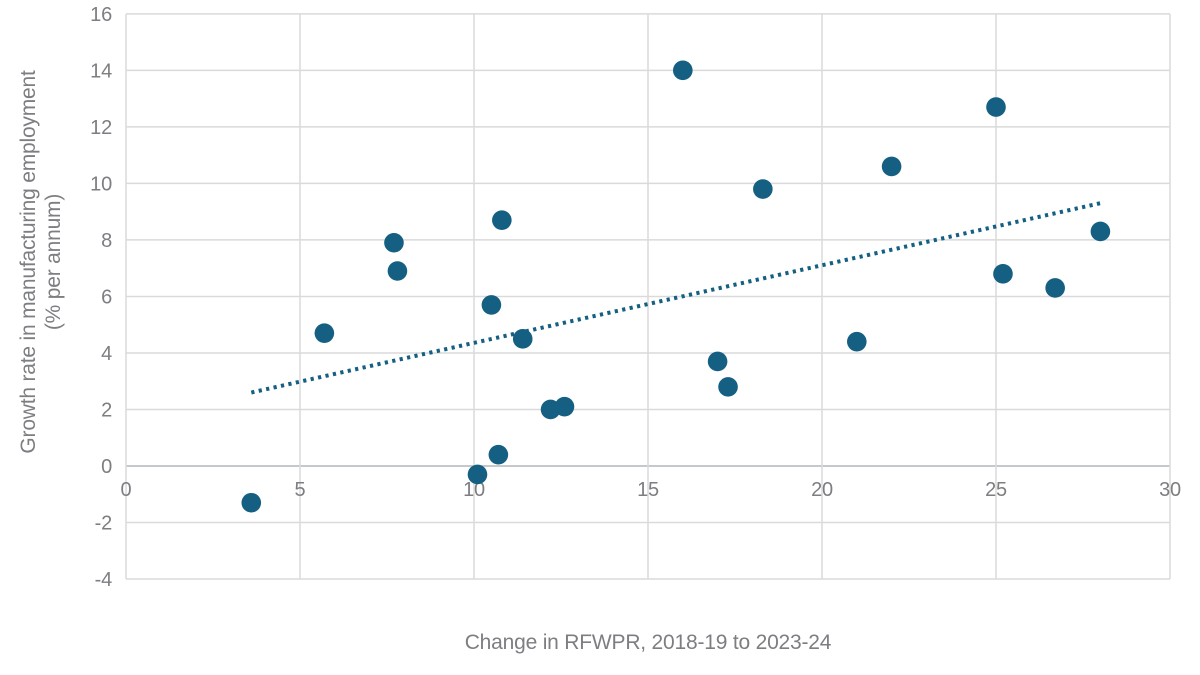  I want to click on x-axis-title: Change in RFWPR, 2018-19 to 2023-24, so click(648, 642).